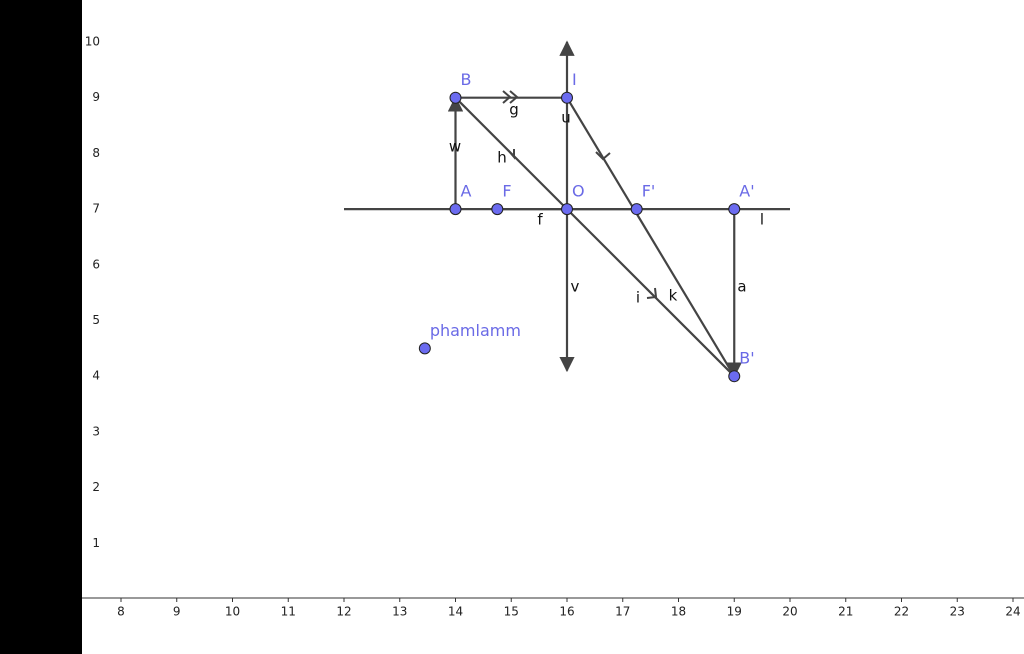 Image resolution: width=1024 pixels, height=654 pixels. I want to click on segment-label: w, so click(455, 147).